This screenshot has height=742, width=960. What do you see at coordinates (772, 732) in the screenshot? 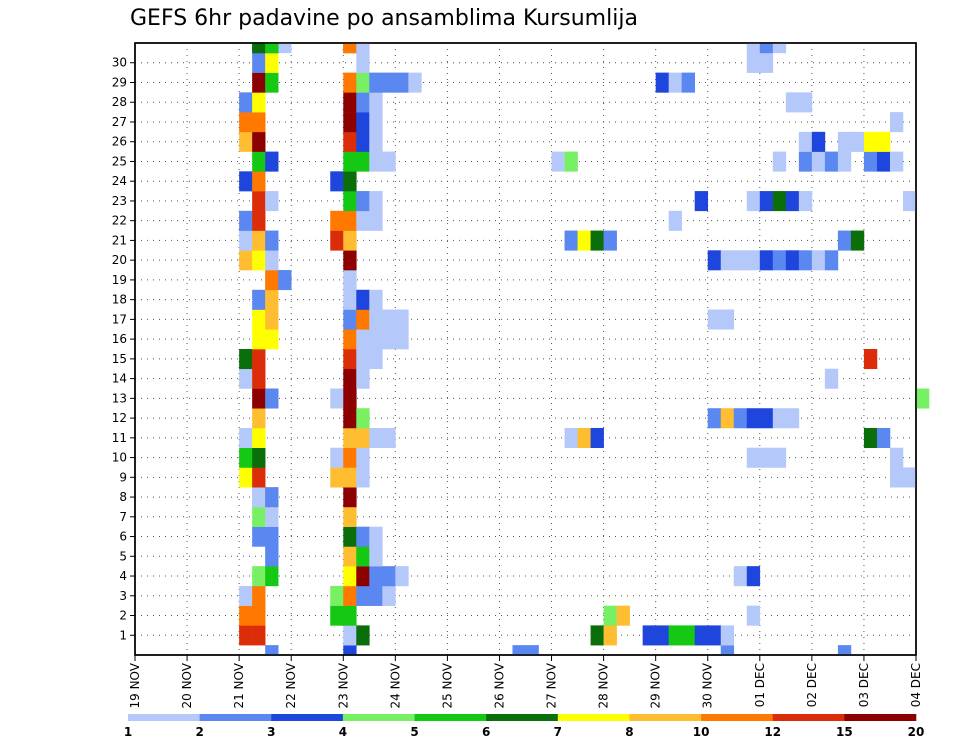
I see `colorbar-label: 12` at bounding box center [772, 732].